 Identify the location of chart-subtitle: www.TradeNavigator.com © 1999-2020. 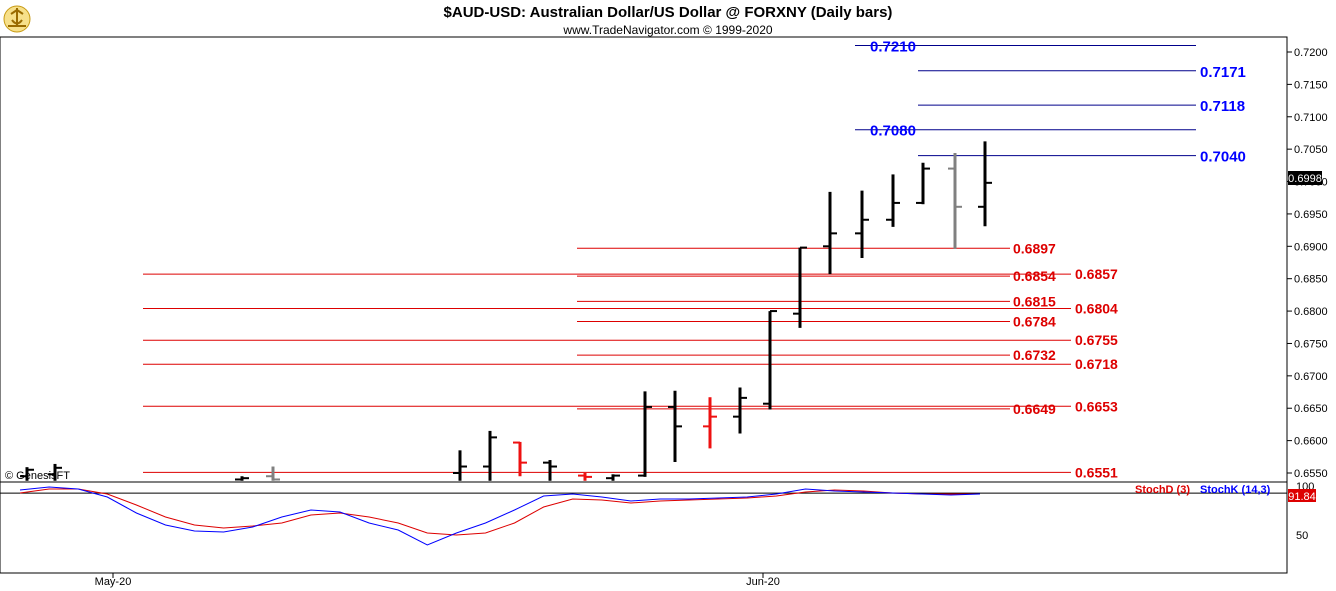
(667, 30).